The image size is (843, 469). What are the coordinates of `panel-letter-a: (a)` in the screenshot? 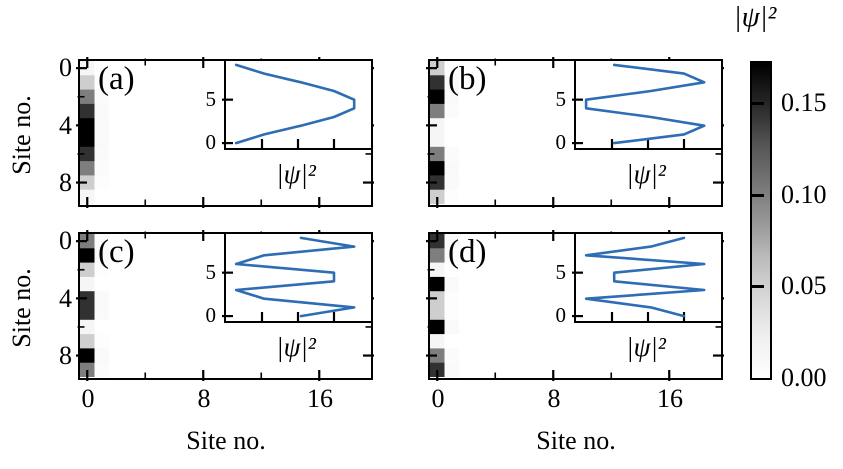 It's located at (116, 79).